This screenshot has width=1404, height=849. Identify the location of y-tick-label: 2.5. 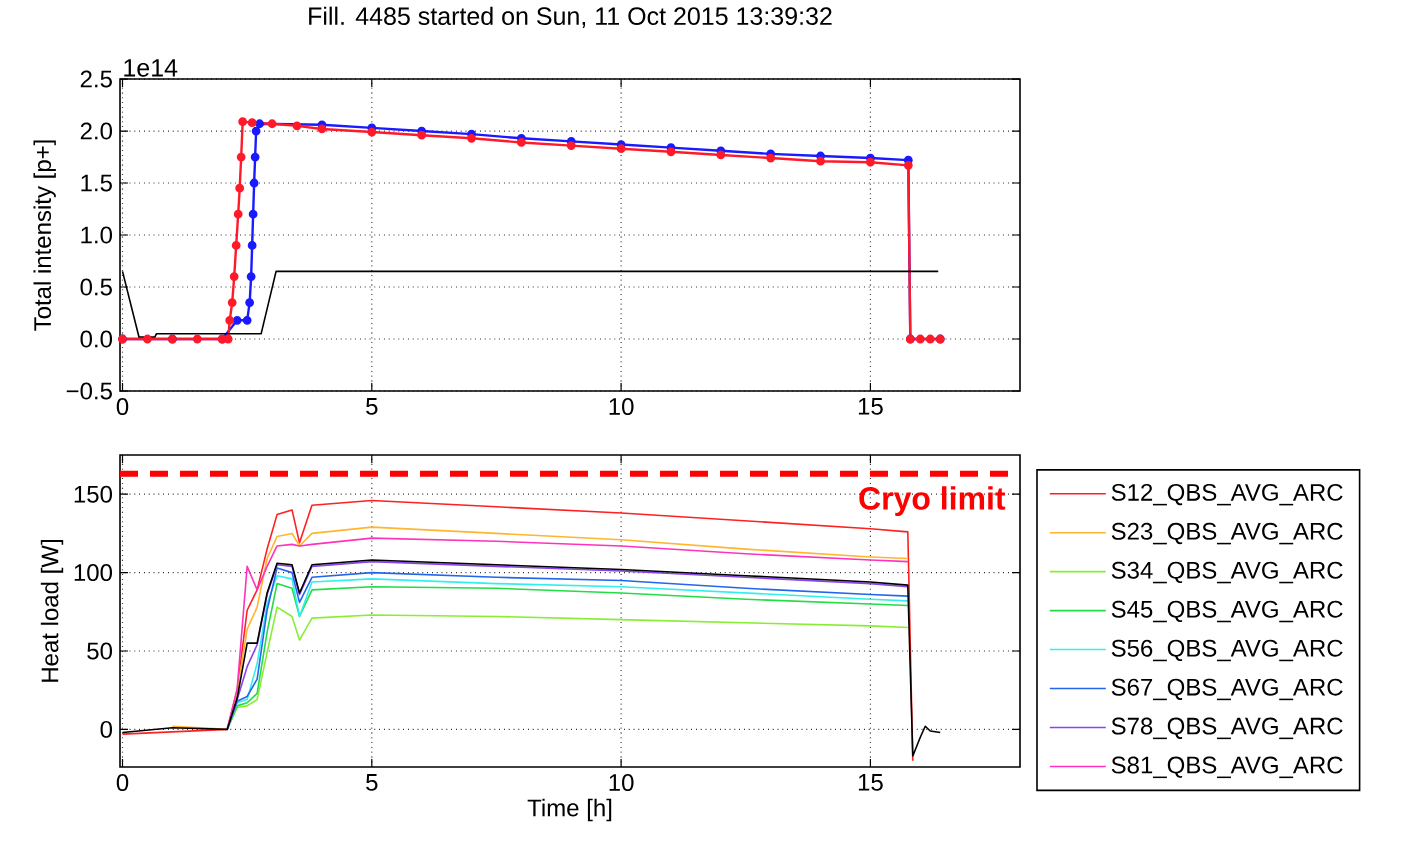
(96, 79).